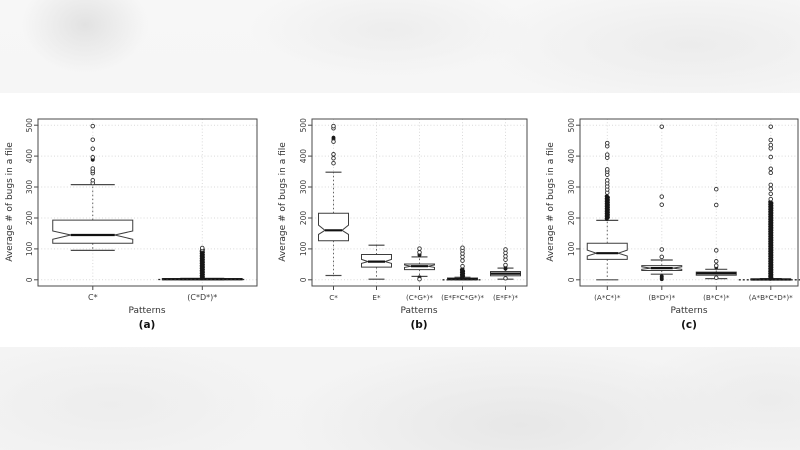  I want to click on subfigure-caption-c: (c), so click(689, 325).